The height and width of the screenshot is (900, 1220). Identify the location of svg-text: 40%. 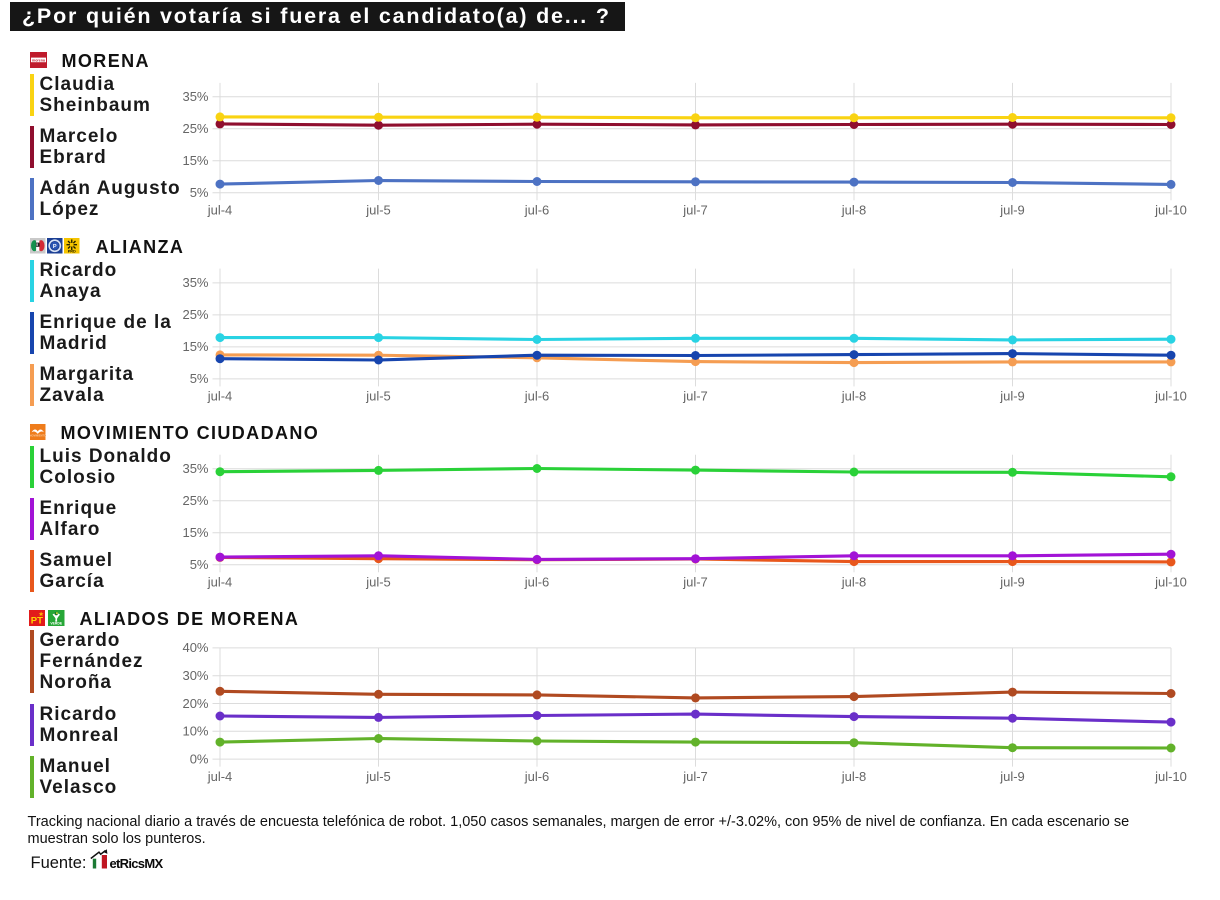
(195, 647).